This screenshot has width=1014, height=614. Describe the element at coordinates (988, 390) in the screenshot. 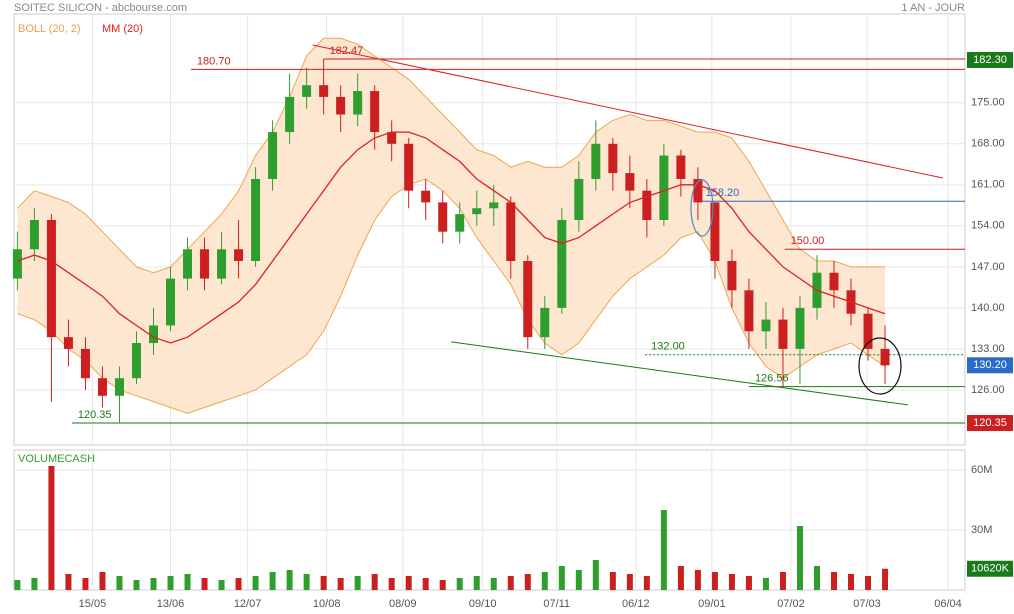

I see `y-tick-label: 126.00` at that location.